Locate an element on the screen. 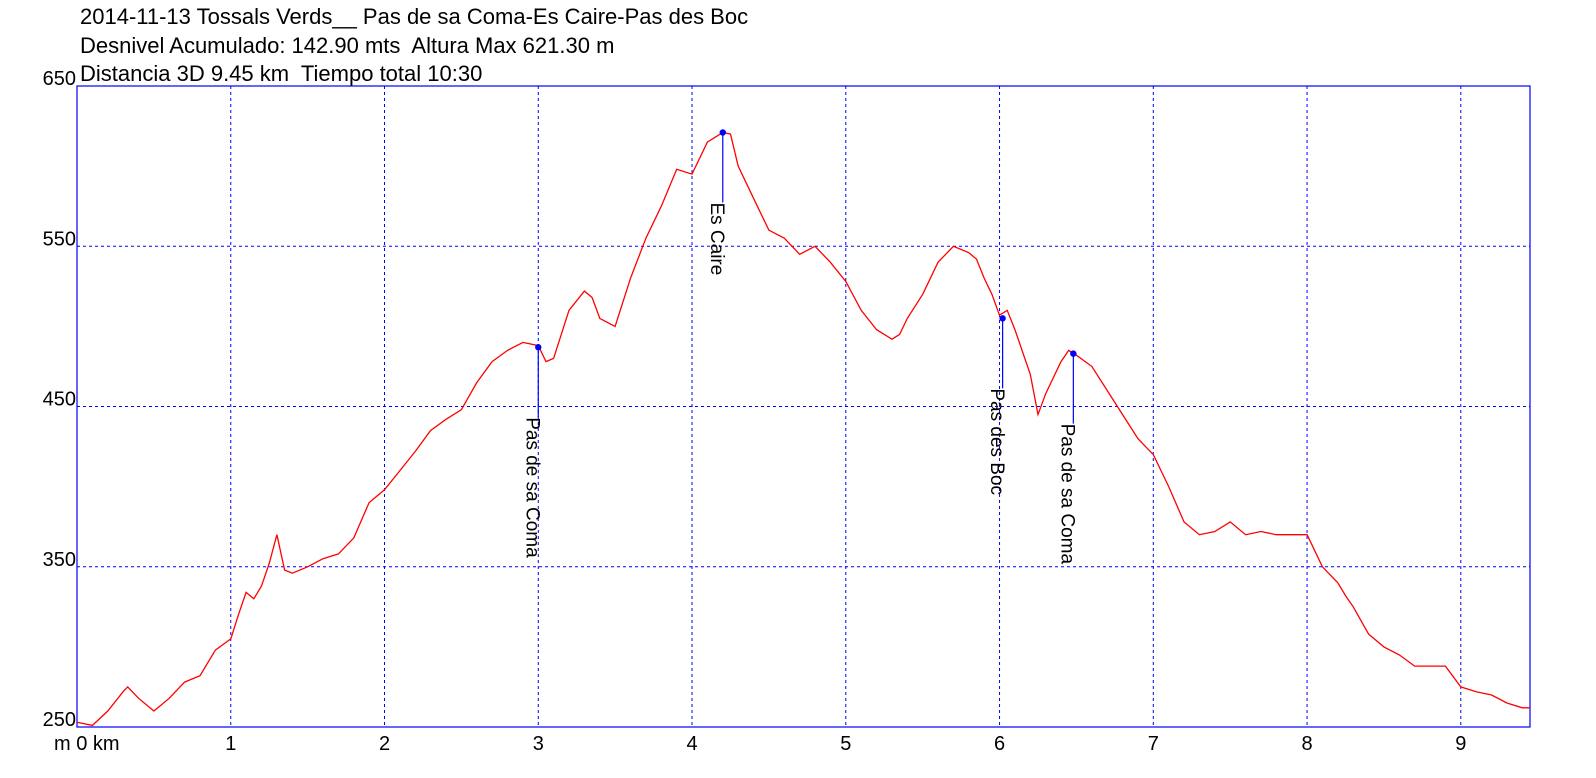 The height and width of the screenshot is (778, 1596). x-tick-label: 4 is located at coordinates (691, 744).